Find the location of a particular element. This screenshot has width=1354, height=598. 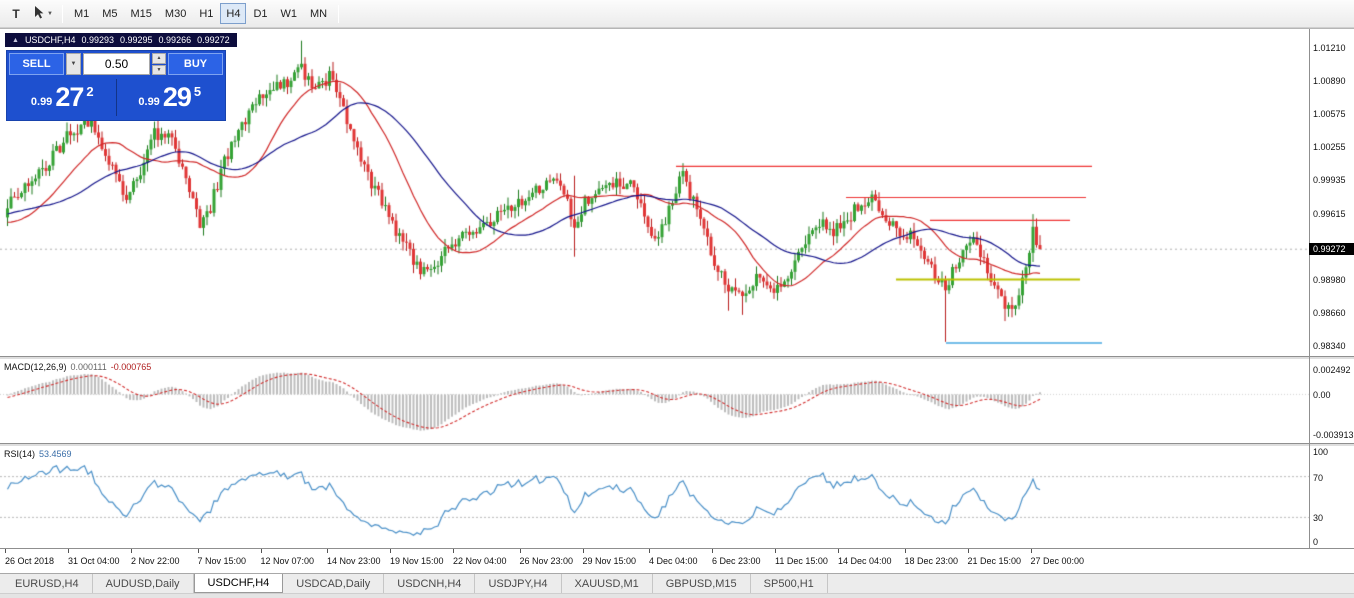

horizontal-scrollbar is located at coordinates (677, 595).